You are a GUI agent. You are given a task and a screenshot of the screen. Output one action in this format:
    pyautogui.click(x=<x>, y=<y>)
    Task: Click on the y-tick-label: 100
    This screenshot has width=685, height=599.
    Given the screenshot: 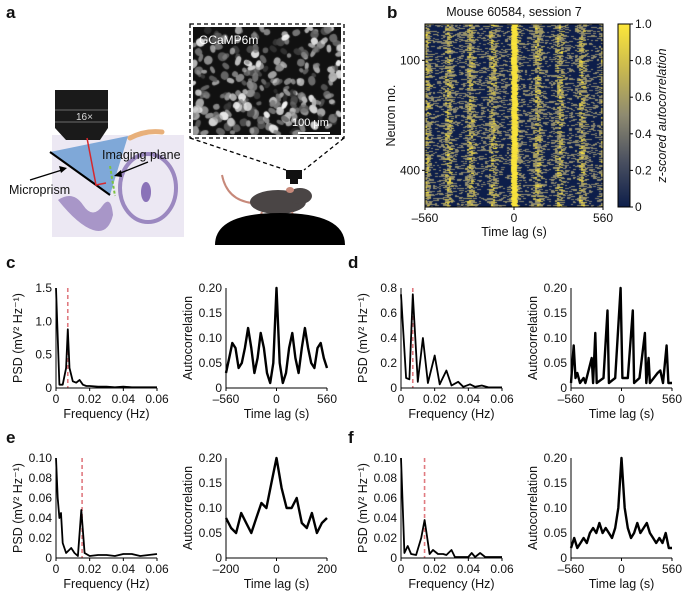 What is the action you would take?
    pyautogui.click(x=410, y=60)
    